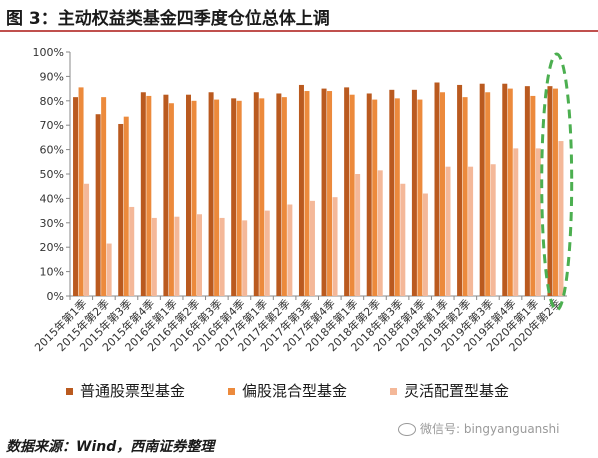 The width and height of the screenshot is (598, 458). I want to click on y-tick-label: 100%, so click(48, 52).